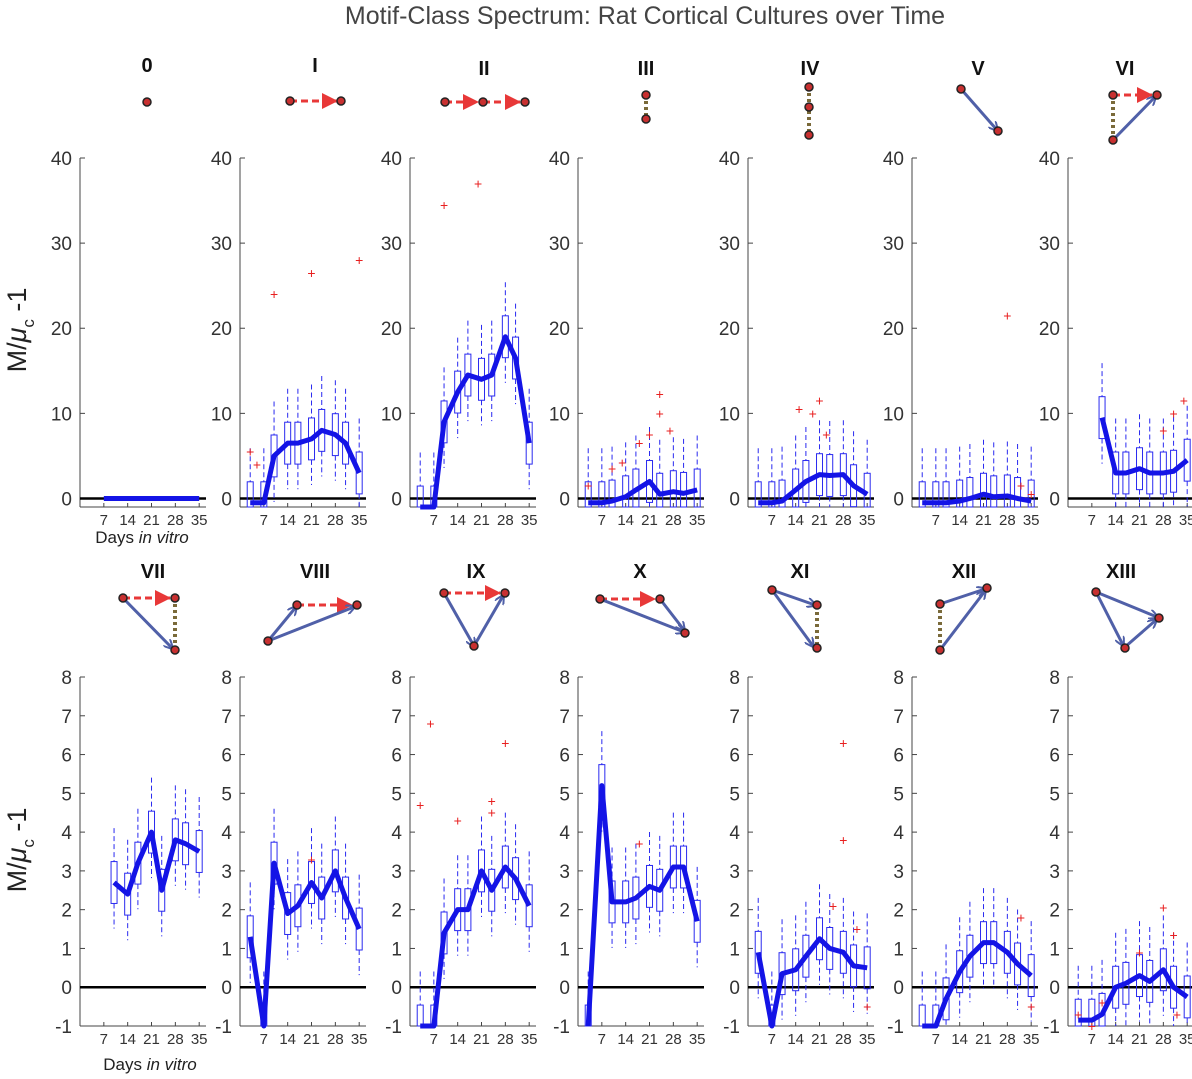 The height and width of the screenshot is (1079, 1192). Describe the element at coordinates (811, 69) in the screenshot. I see `motif-label-IV: IV` at that location.